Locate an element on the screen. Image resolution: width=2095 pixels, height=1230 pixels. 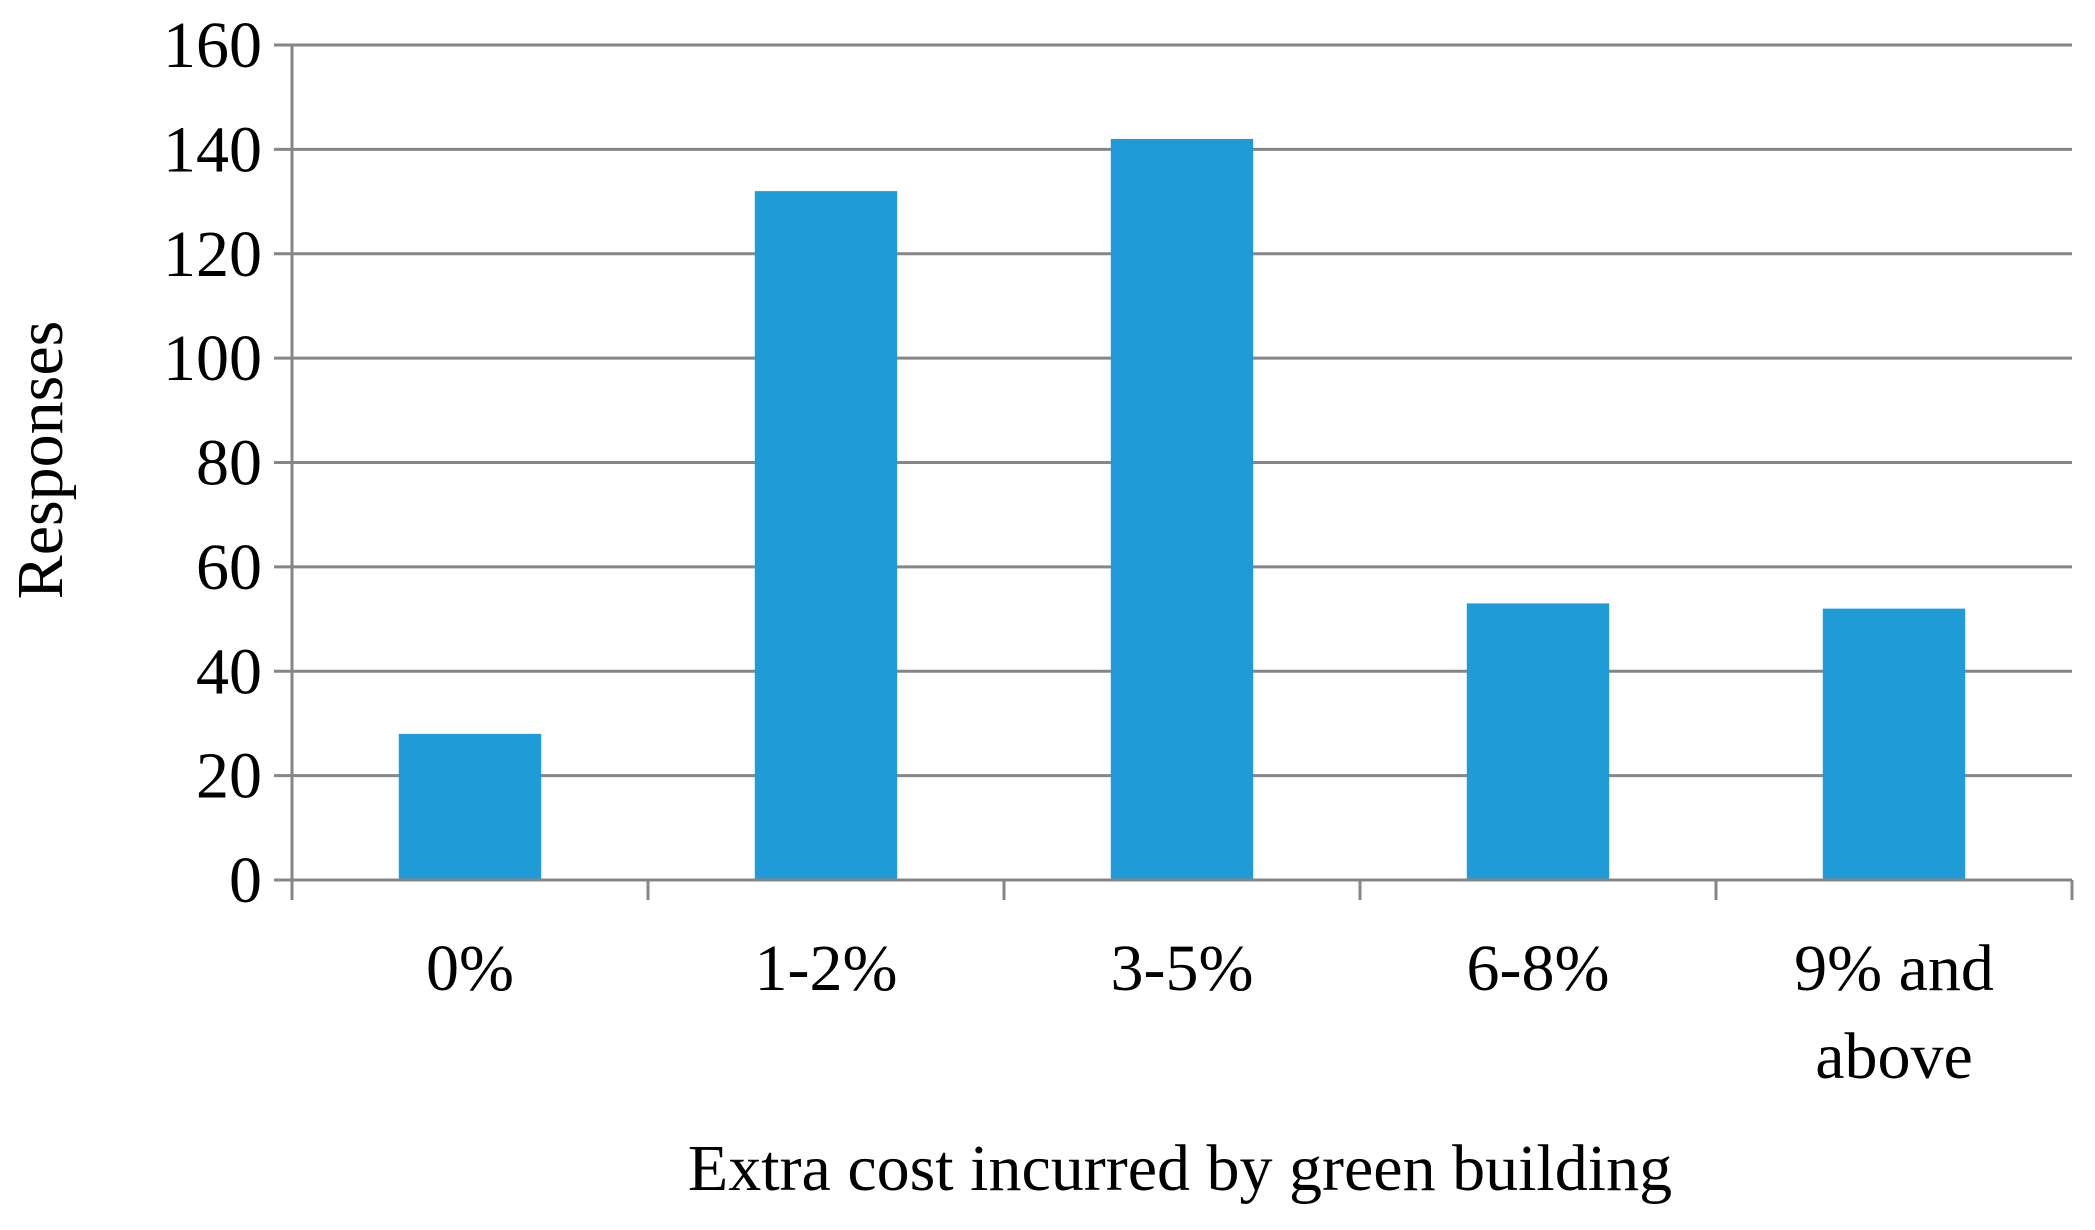
x-tick-labels: 0% 1-2% 3-5% 6-8% 9% and above is located at coordinates (1210, 1012).